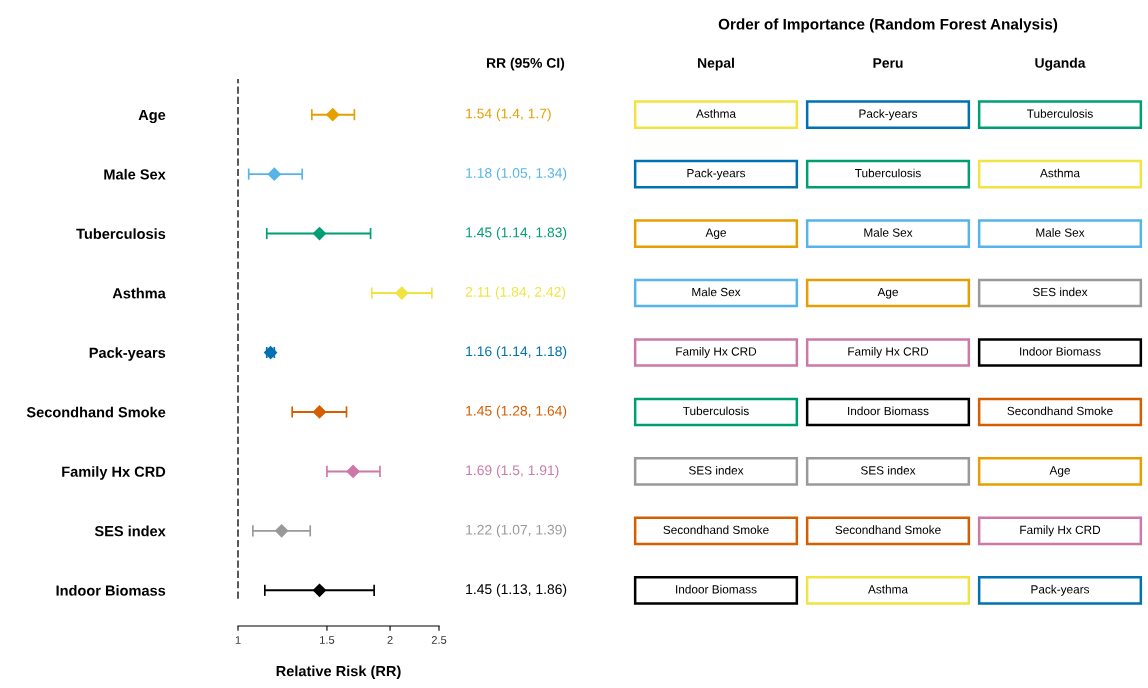  I want to click on y-tick-label: Age, so click(152, 116).